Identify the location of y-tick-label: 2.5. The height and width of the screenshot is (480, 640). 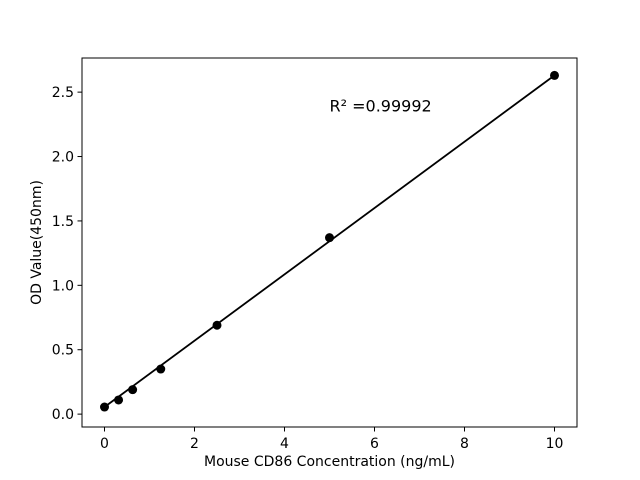
(63, 93).